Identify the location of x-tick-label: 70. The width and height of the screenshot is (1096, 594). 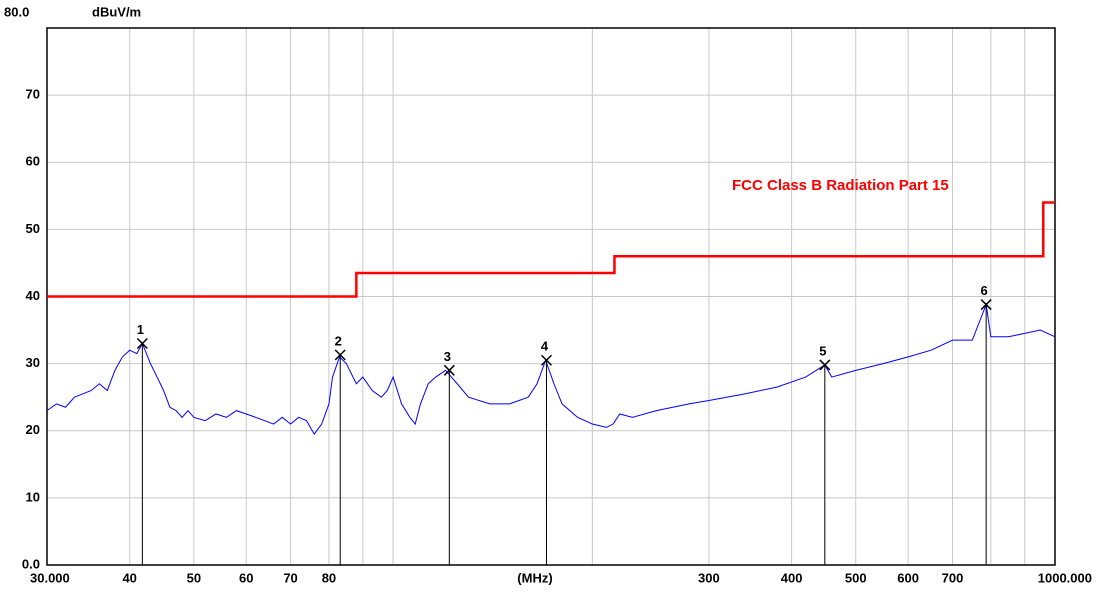
(290, 577).